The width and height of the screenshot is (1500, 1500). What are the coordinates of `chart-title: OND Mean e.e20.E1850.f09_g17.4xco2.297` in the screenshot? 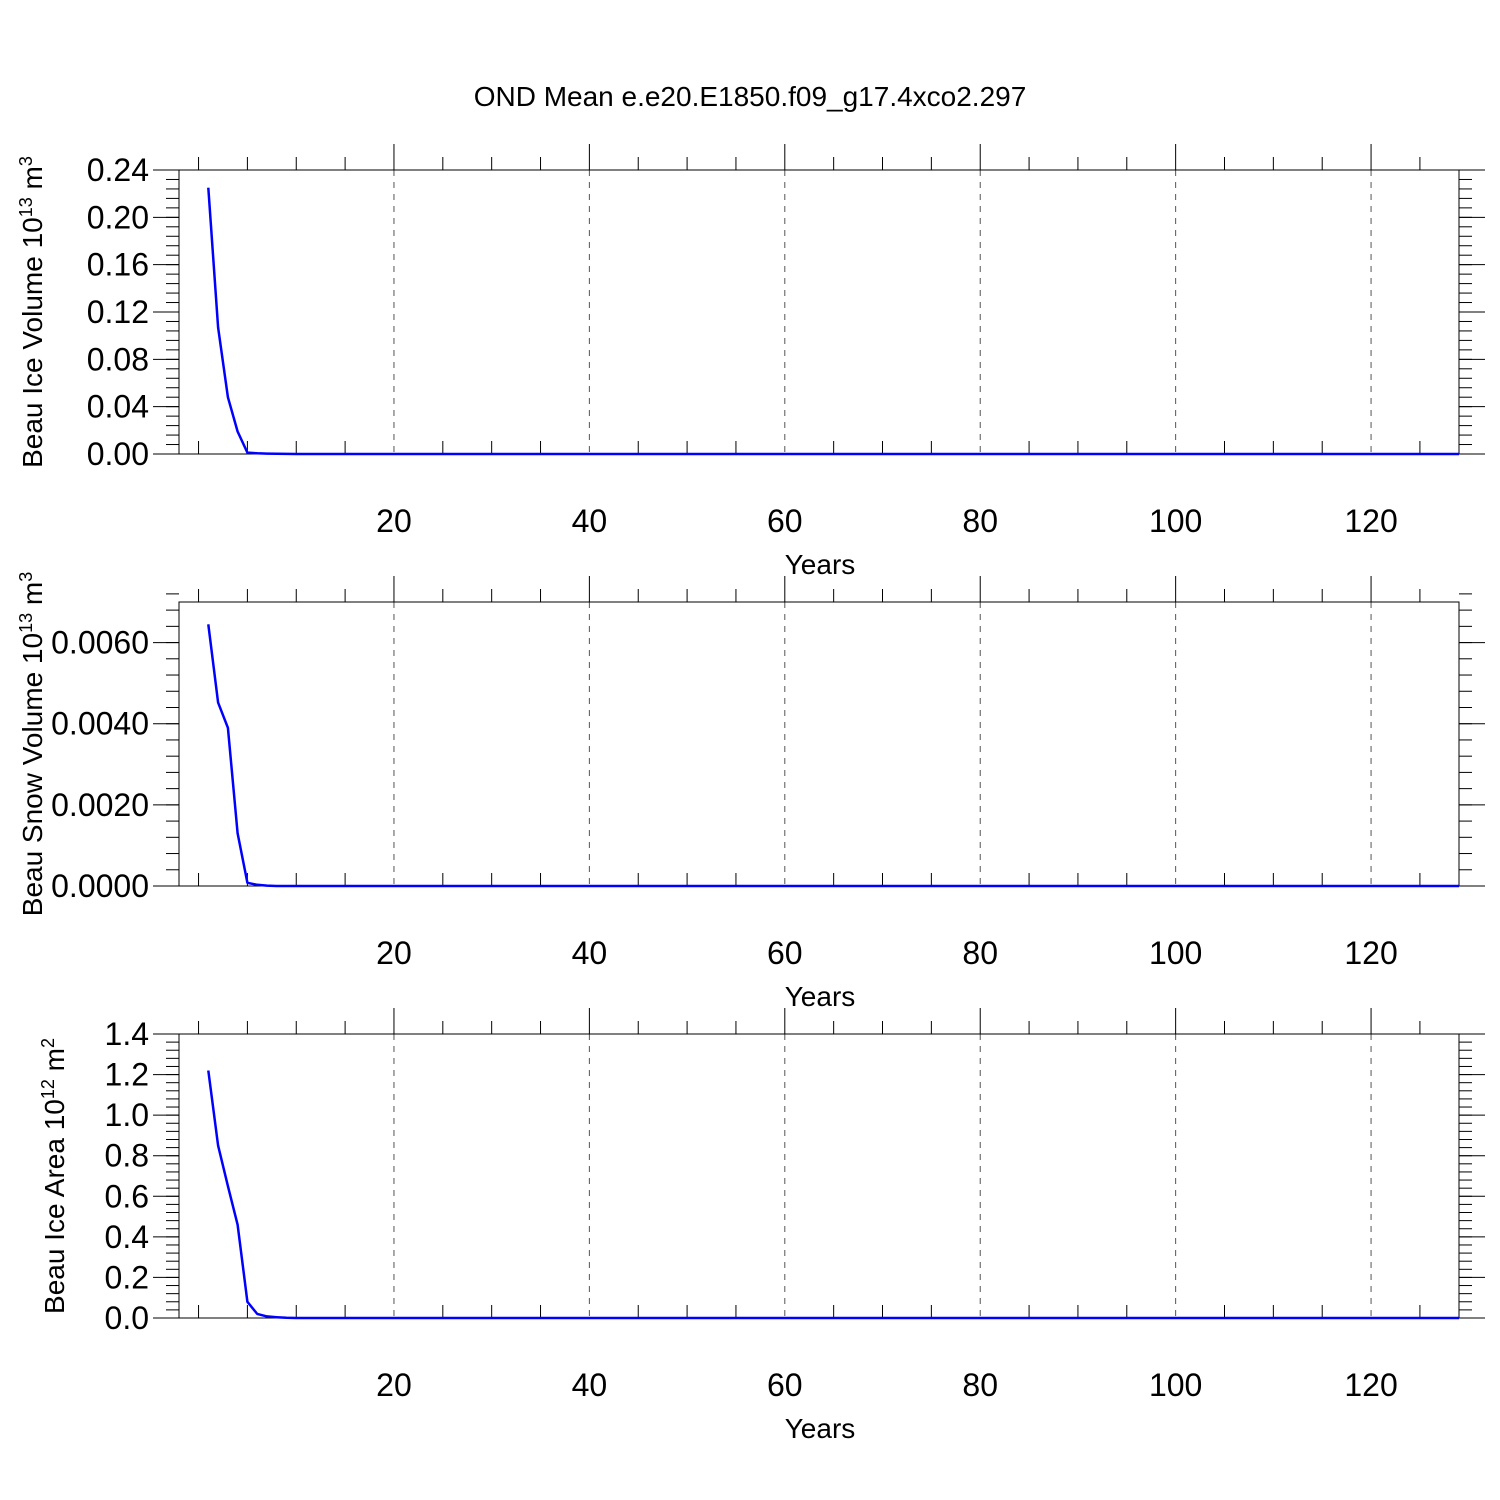 It's located at (750, 96).